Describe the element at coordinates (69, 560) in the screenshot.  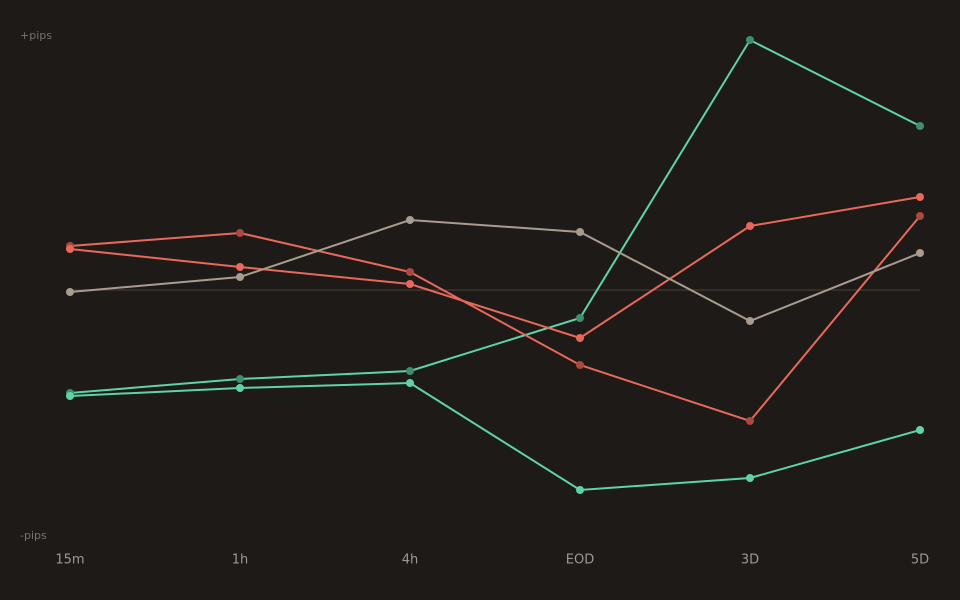
I see `x-tick-label: 15m` at that location.